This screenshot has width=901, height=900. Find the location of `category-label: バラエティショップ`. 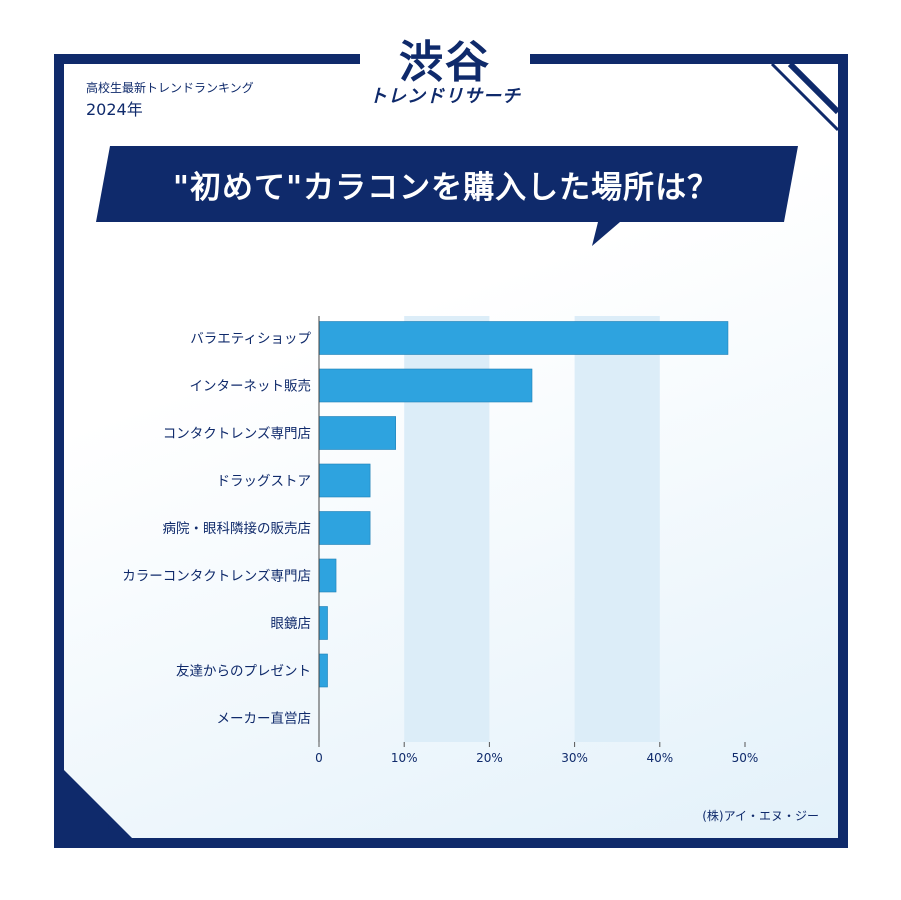

category-label: バラエティショップ is located at coordinates (250, 339).